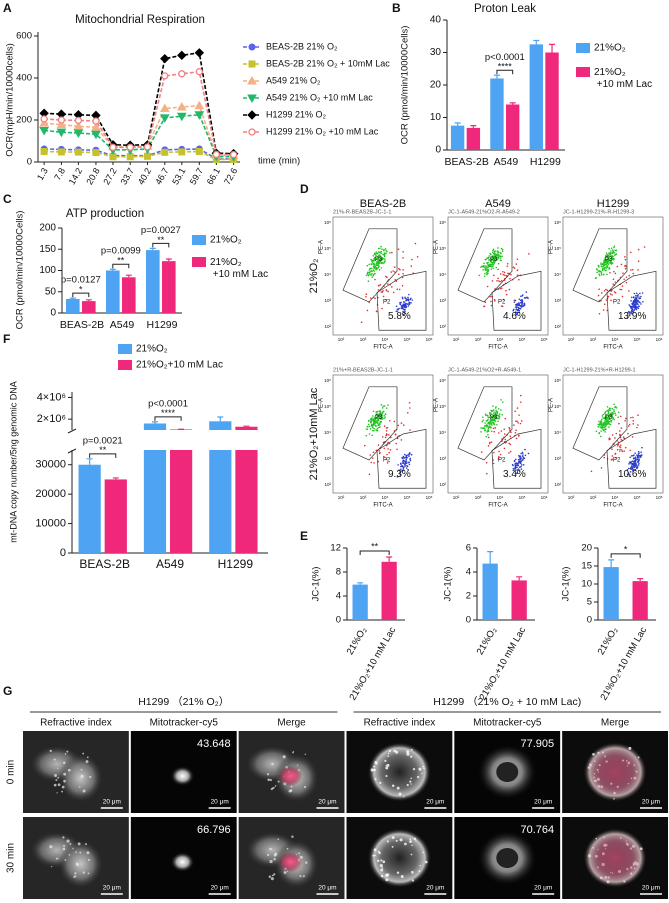 This screenshot has height=903, width=669. Describe the element at coordinates (632, 316) in the screenshot. I see `percent-label: 13.9%` at that location.